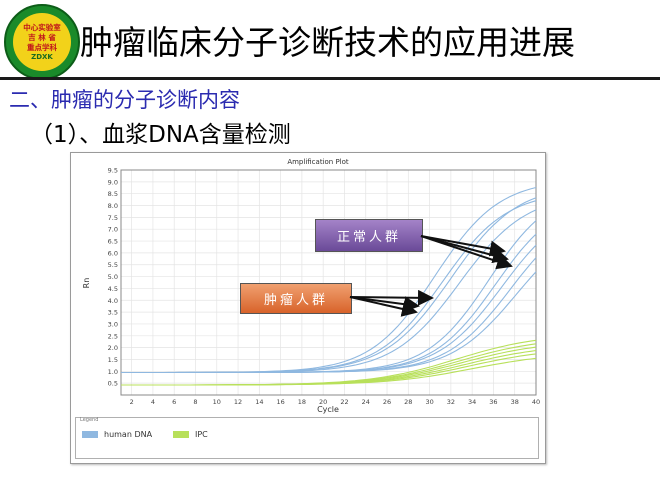 This screenshot has height=480, width=660. What do you see at coordinates (132, 402) in the screenshot?
I see `x-tick-label: 2` at bounding box center [132, 402].